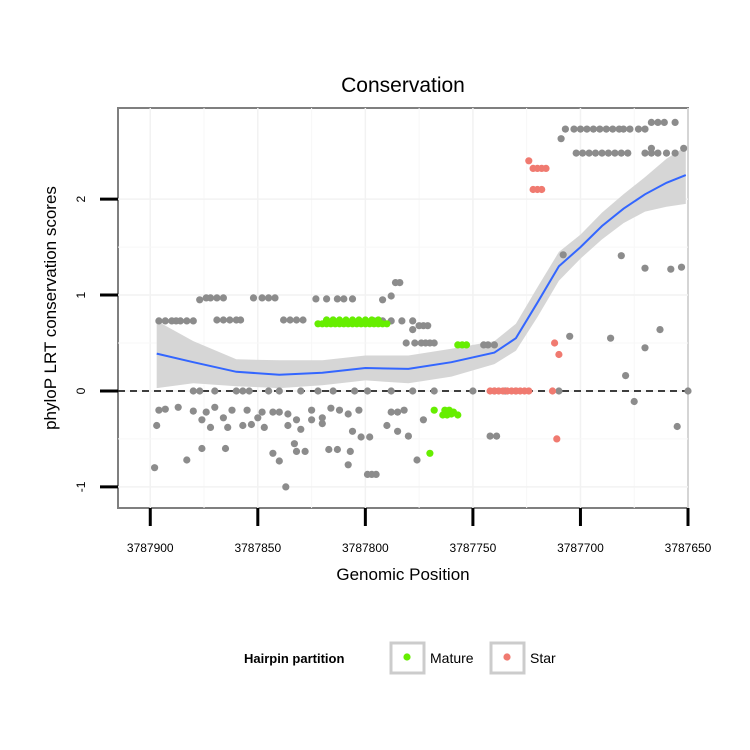  I want to click on x-tick-label: 3787650, so click(688, 548).